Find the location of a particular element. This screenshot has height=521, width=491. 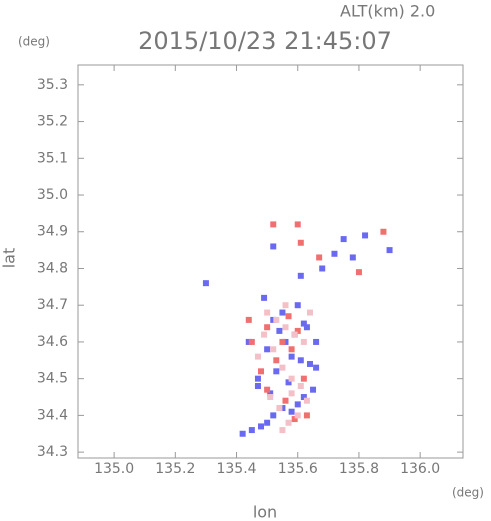

x-tick-label: 135.2 is located at coordinates (175, 469).